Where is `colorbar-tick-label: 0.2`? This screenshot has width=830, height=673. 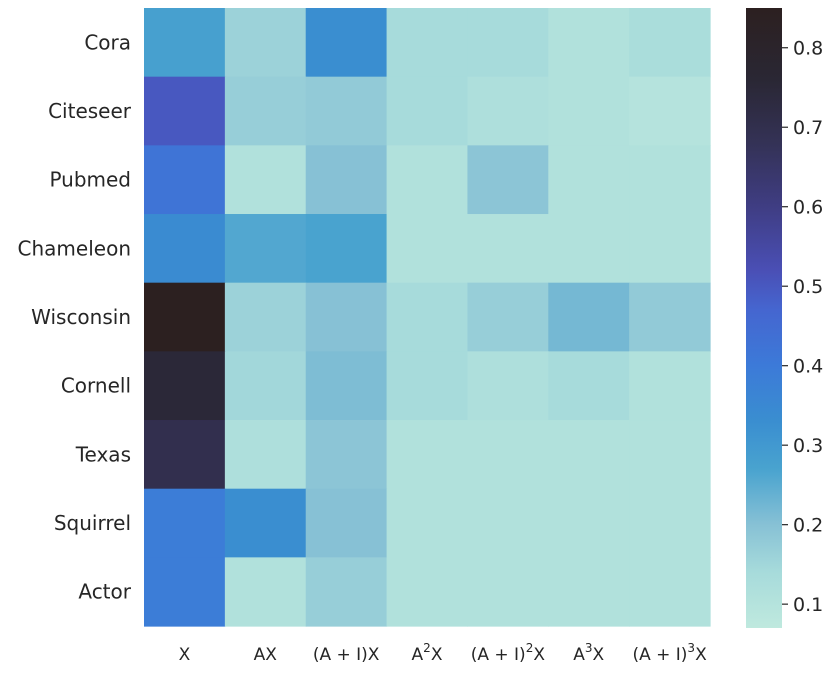
colorbar-tick-label: 0.2 is located at coordinates (808, 526).